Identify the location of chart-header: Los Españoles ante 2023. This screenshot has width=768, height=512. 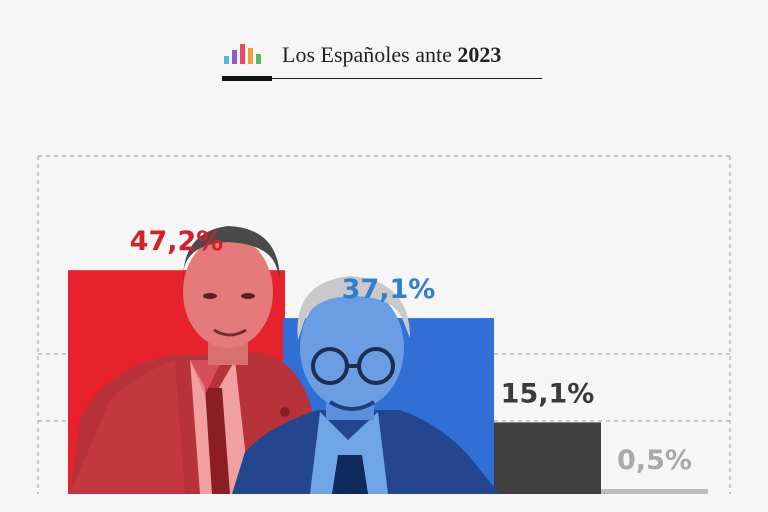
(382, 61).